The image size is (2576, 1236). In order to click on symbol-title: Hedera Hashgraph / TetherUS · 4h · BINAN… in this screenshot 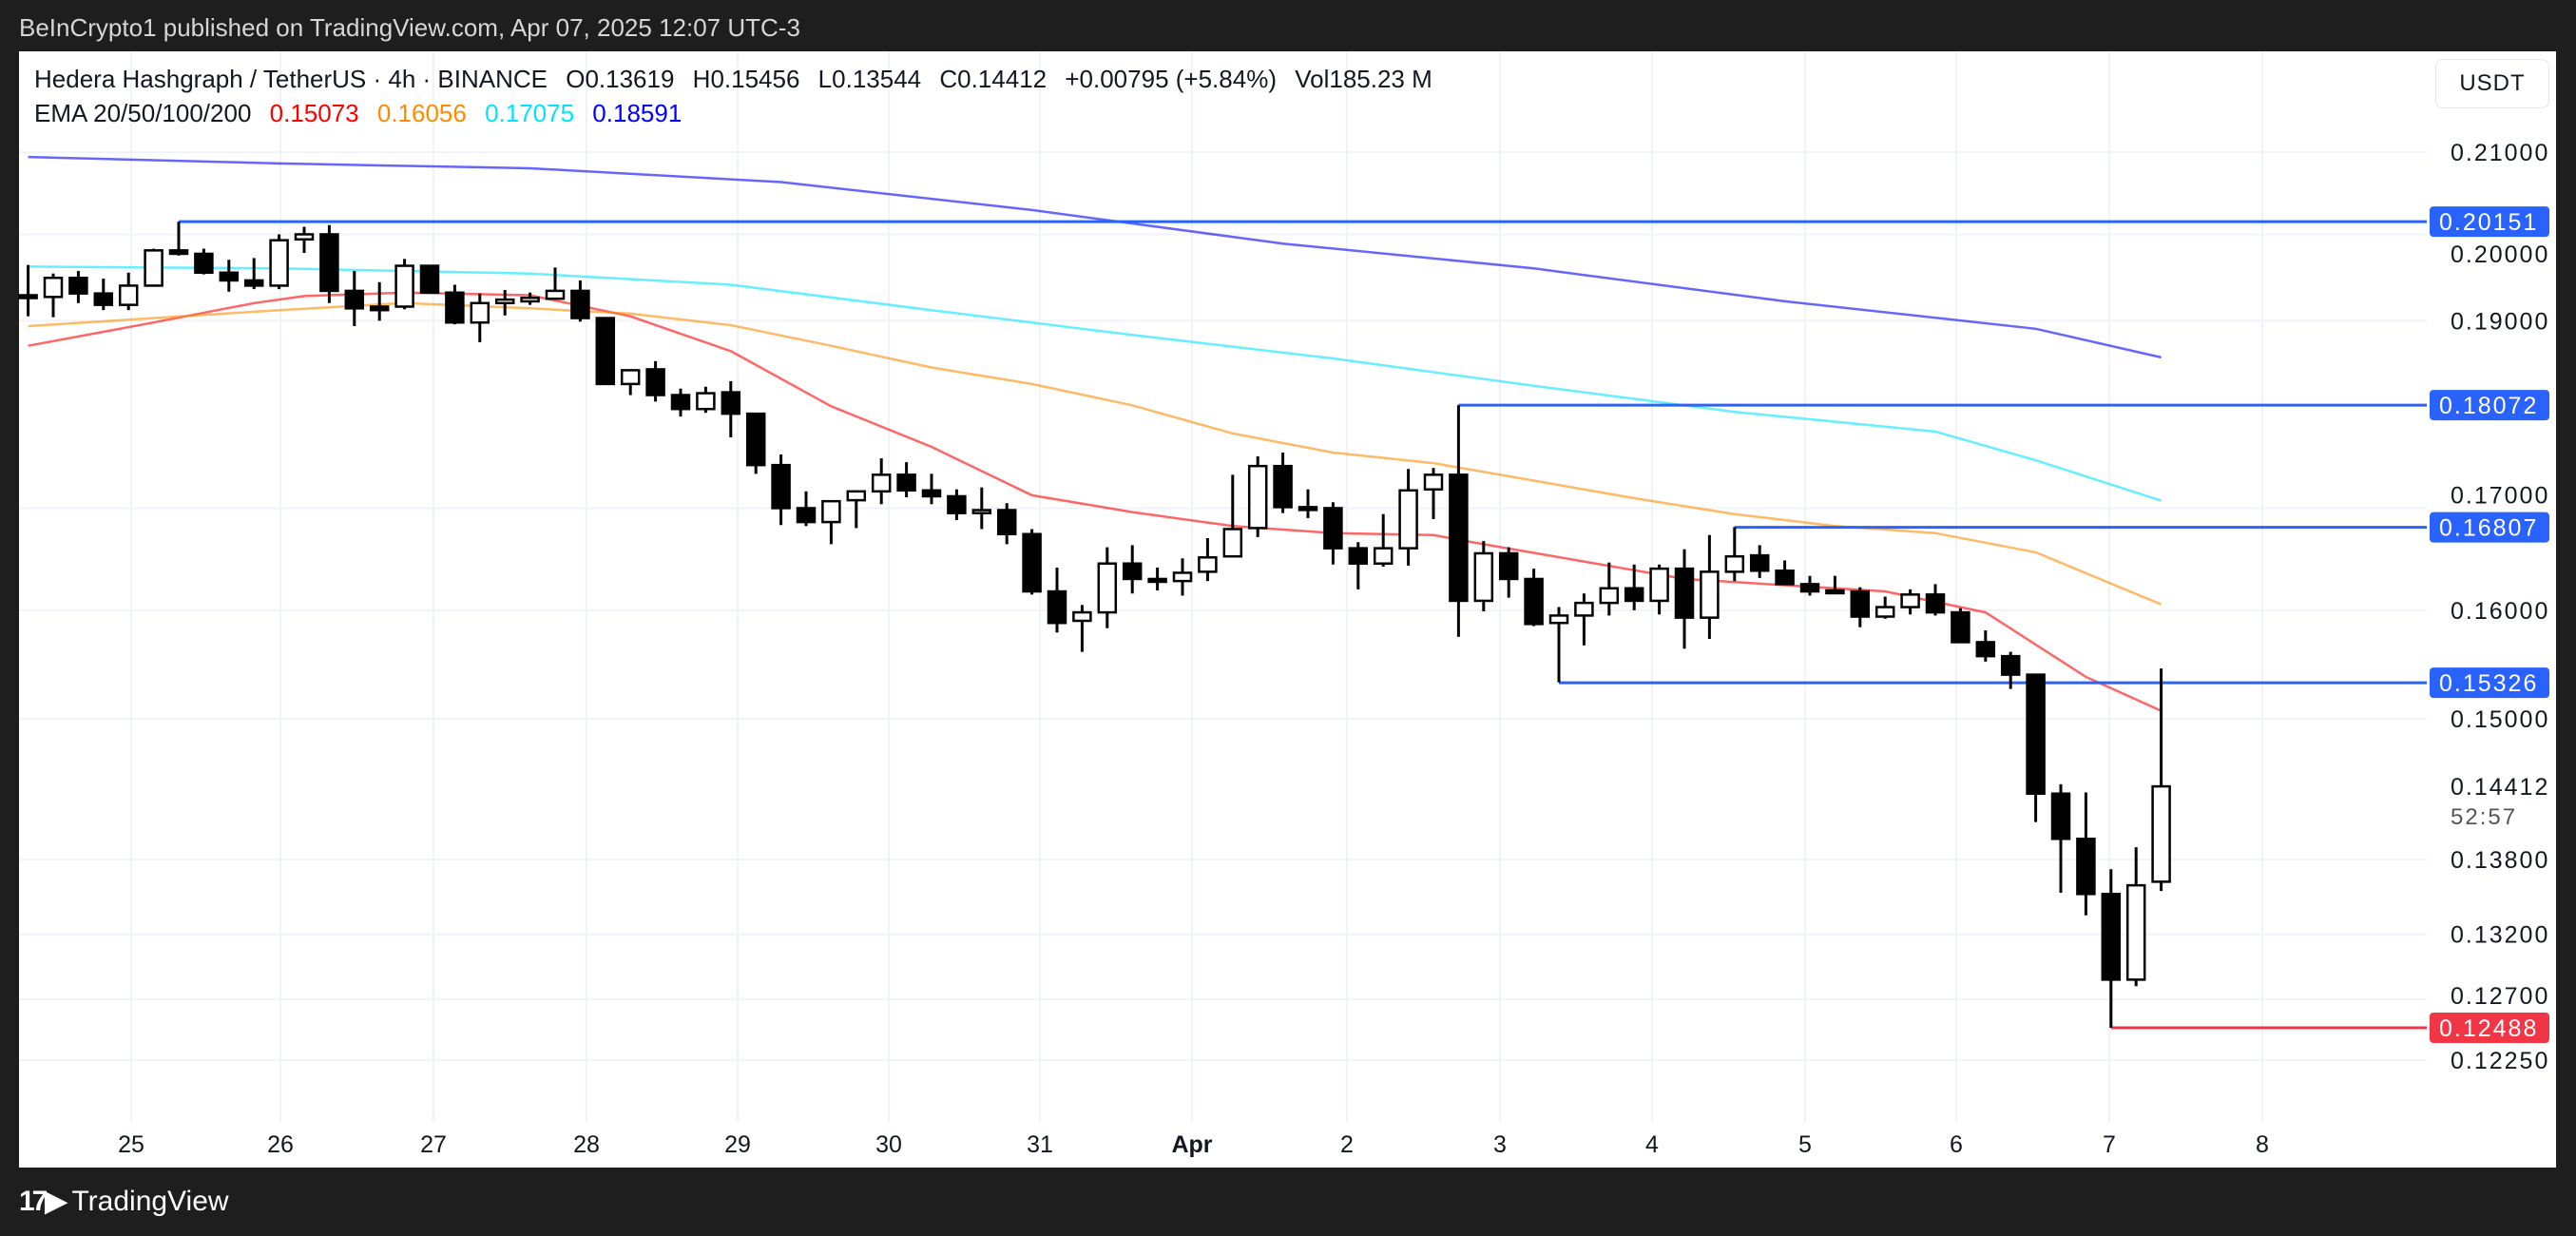, I will do `click(291, 79)`.